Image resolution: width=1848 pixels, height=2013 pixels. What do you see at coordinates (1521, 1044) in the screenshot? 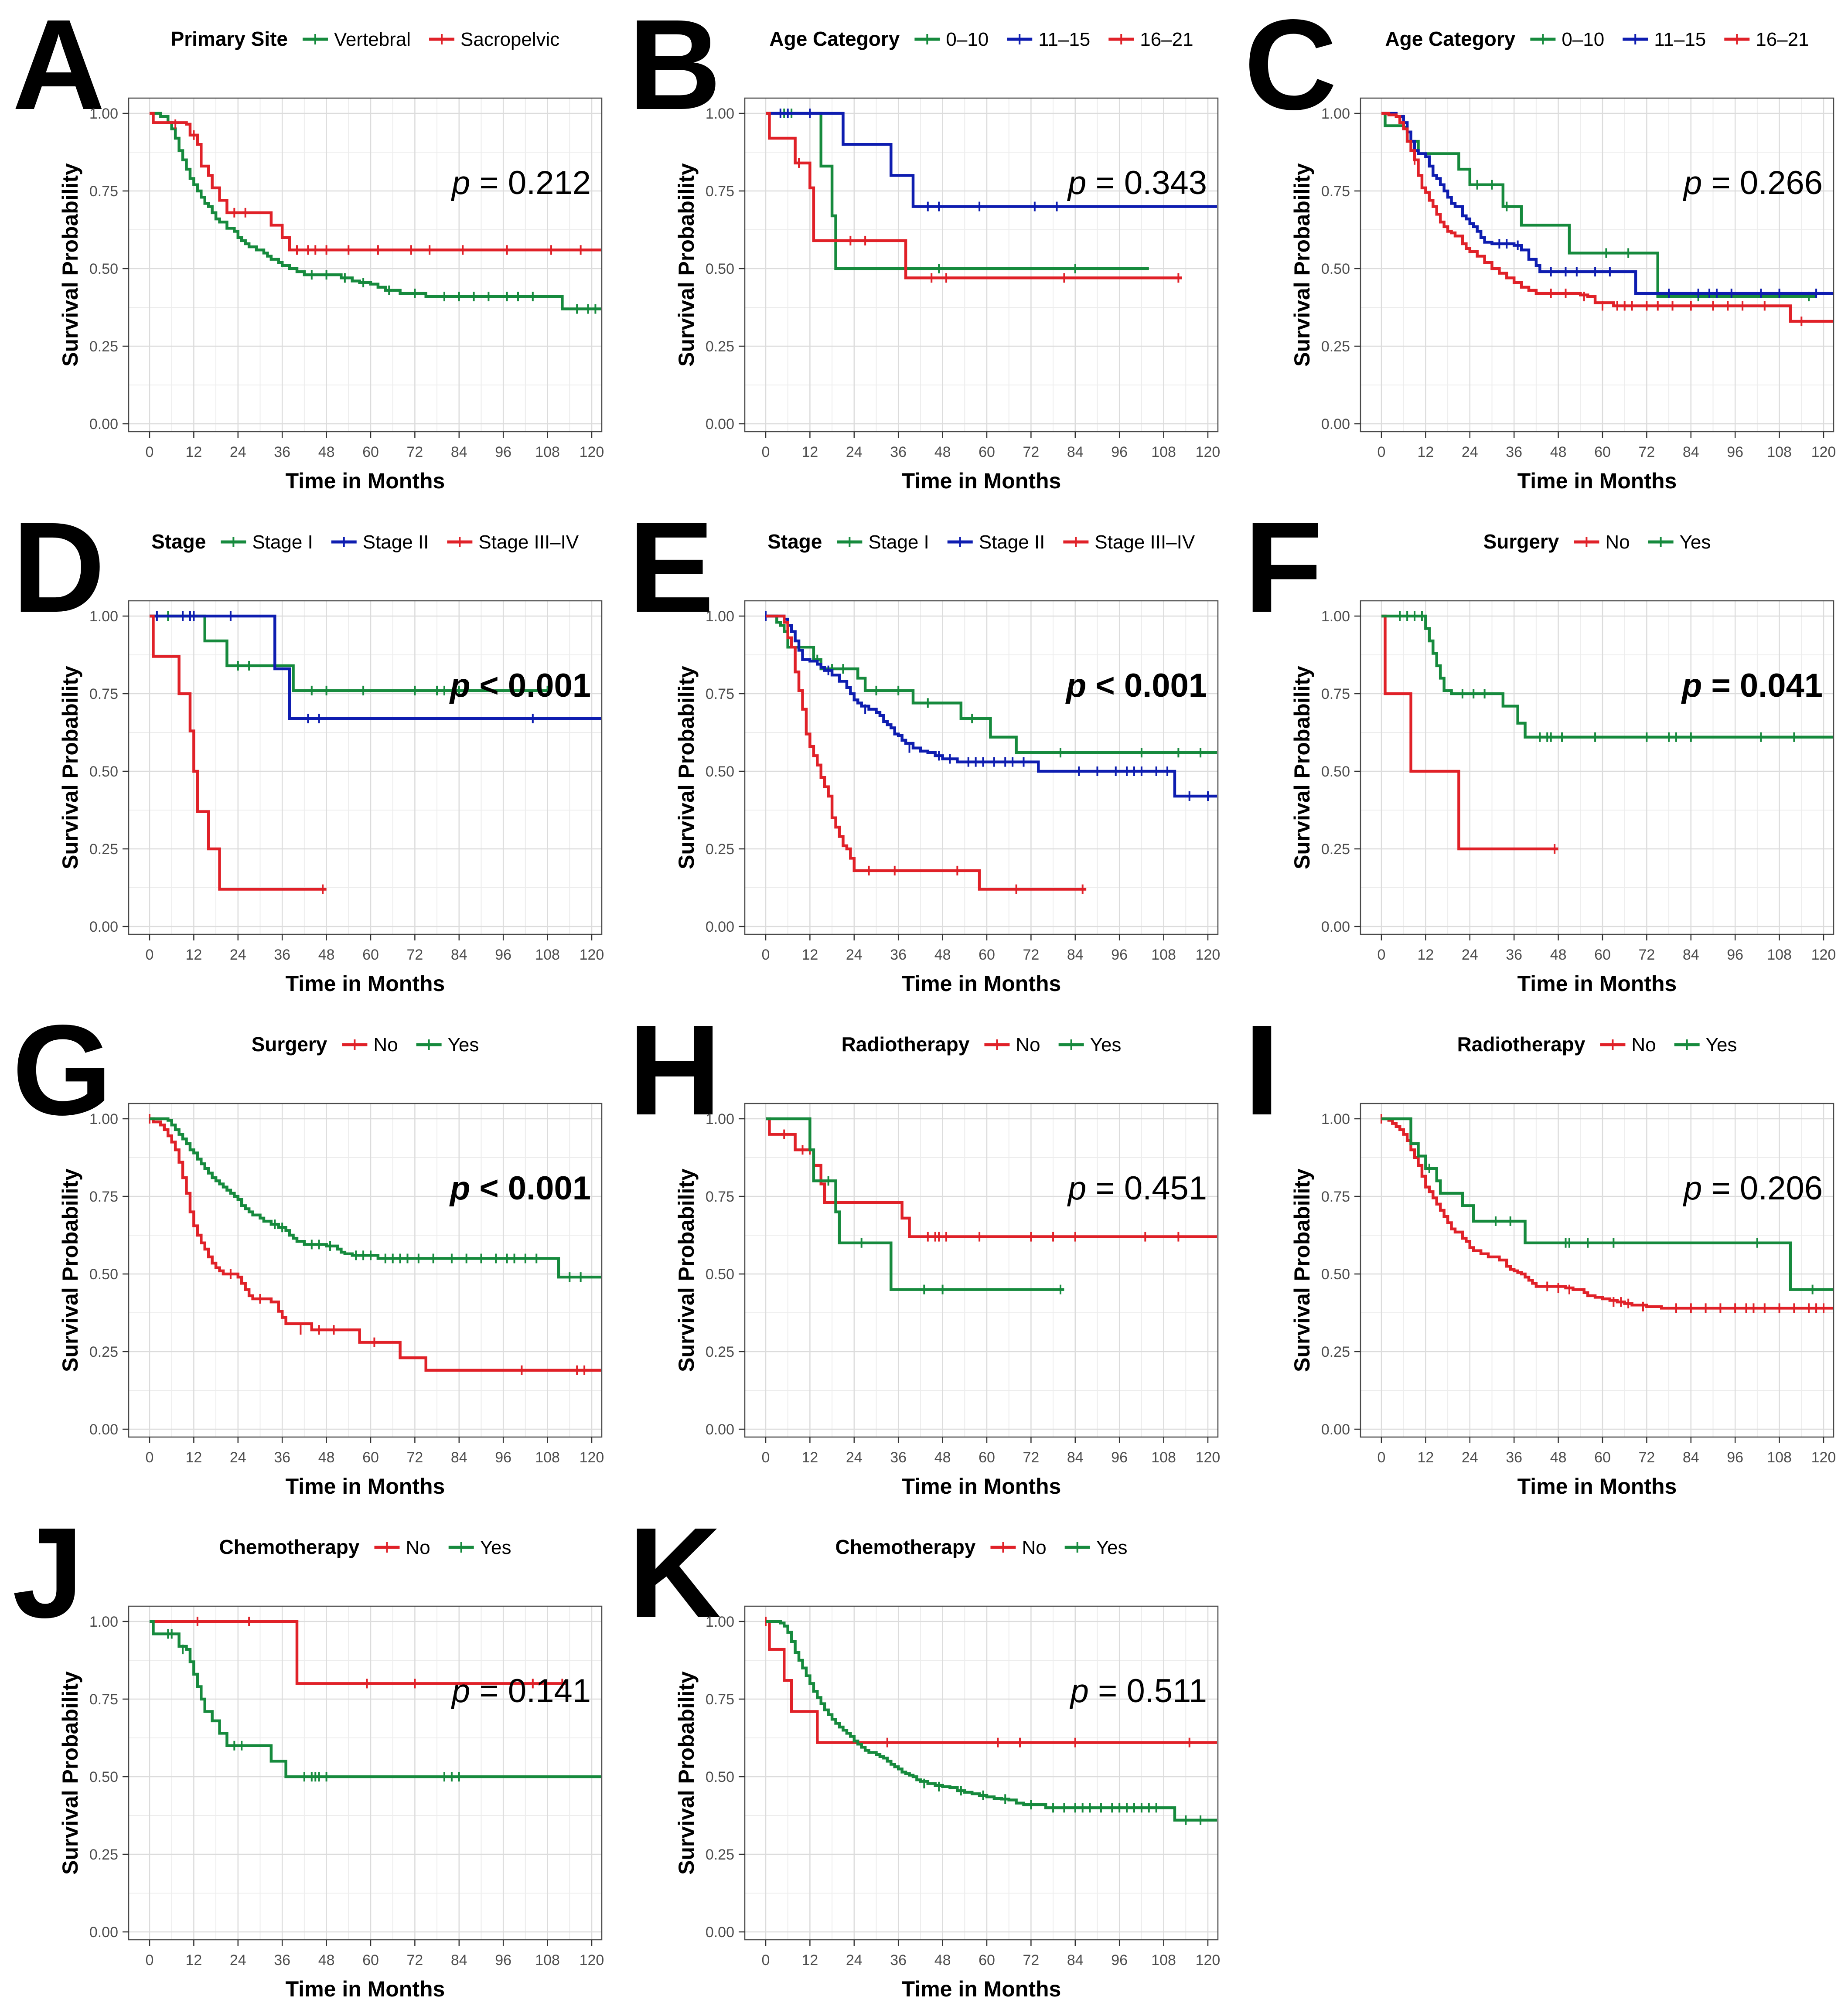
I see `legend-title: Radiotherapy` at bounding box center [1521, 1044].